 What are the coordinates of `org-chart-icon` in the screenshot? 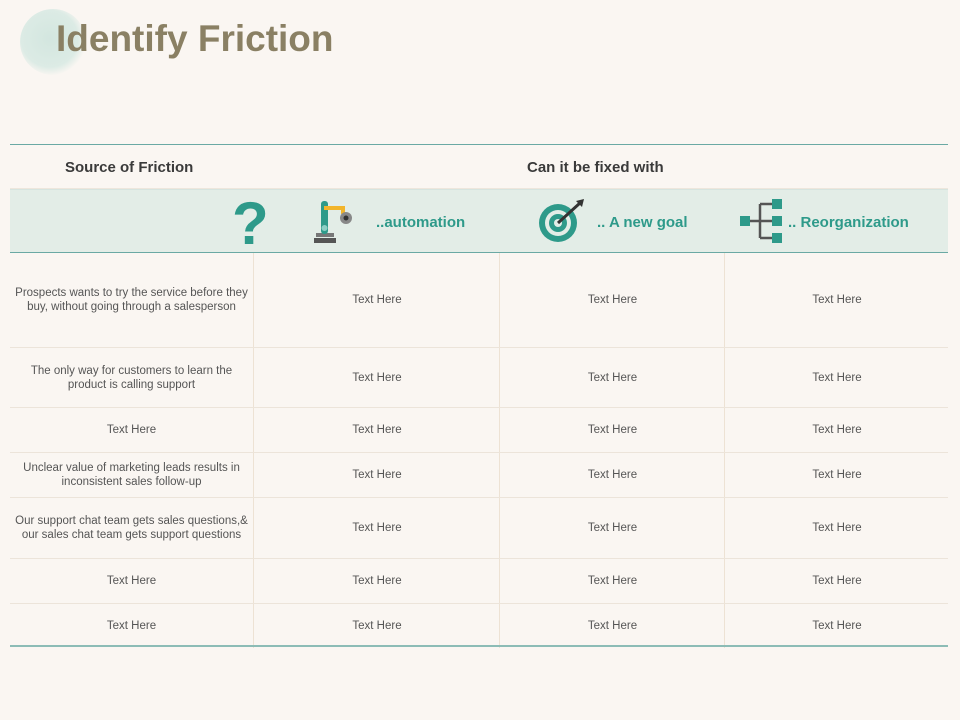 It's located at (761, 221).